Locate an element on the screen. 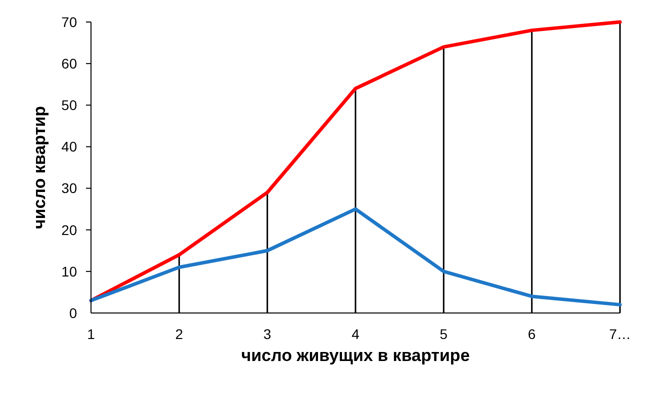 The height and width of the screenshot is (402, 652). x-tick-label: 5 is located at coordinates (444, 334).